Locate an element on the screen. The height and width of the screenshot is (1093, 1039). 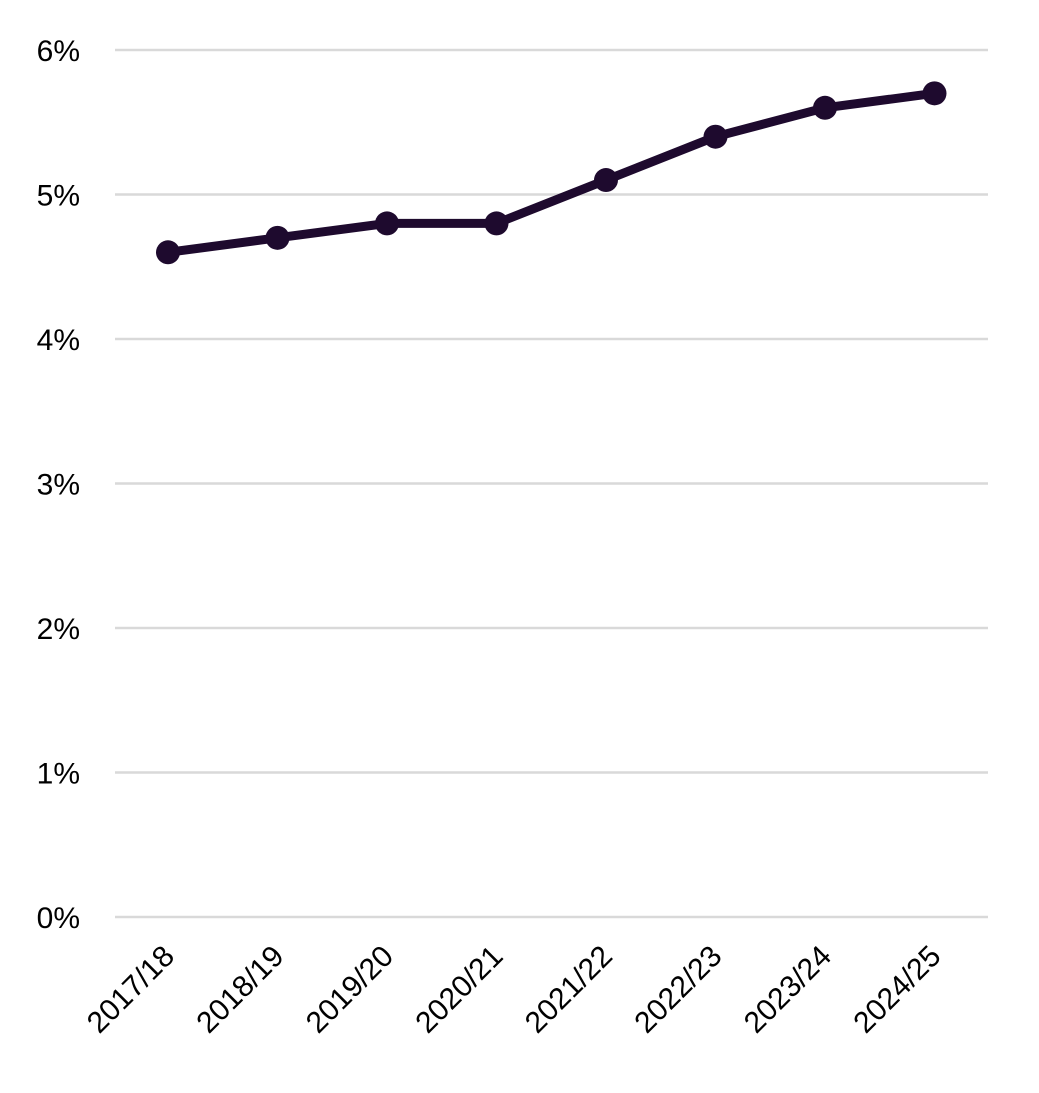
x-tick-label: 2022/23 is located at coordinates (678, 990).